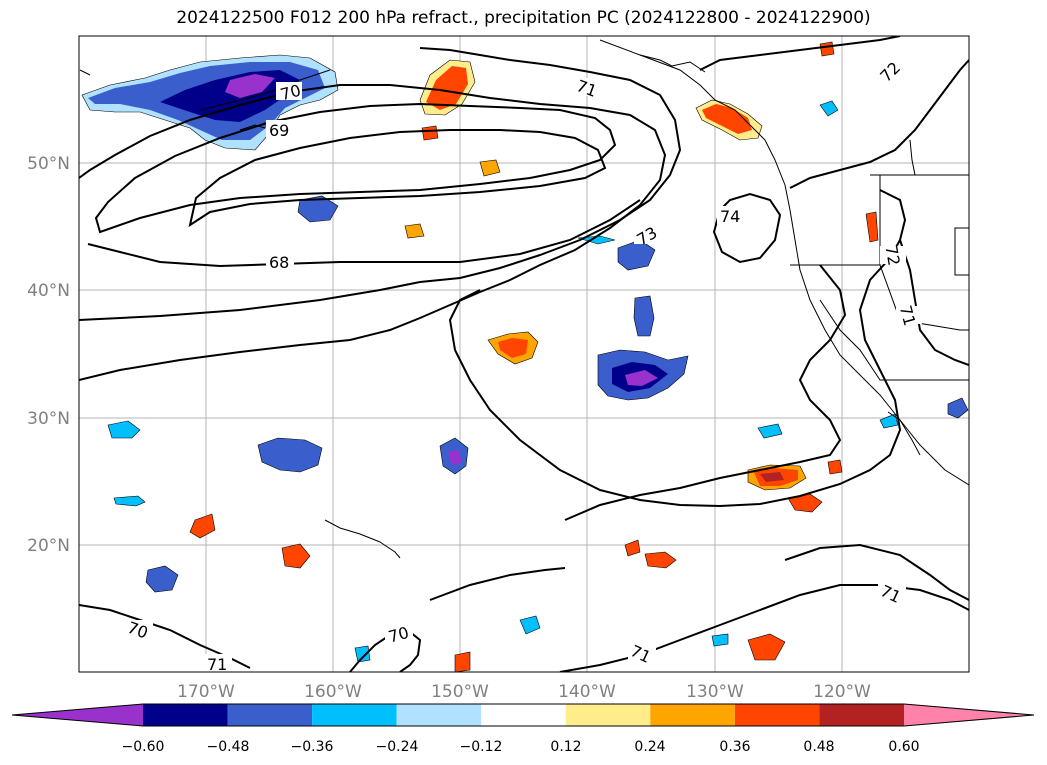 The height and width of the screenshot is (765, 1047). What do you see at coordinates (715, 692) in the screenshot?
I see `lon-label: 130°W` at bounding box center [715, 692].